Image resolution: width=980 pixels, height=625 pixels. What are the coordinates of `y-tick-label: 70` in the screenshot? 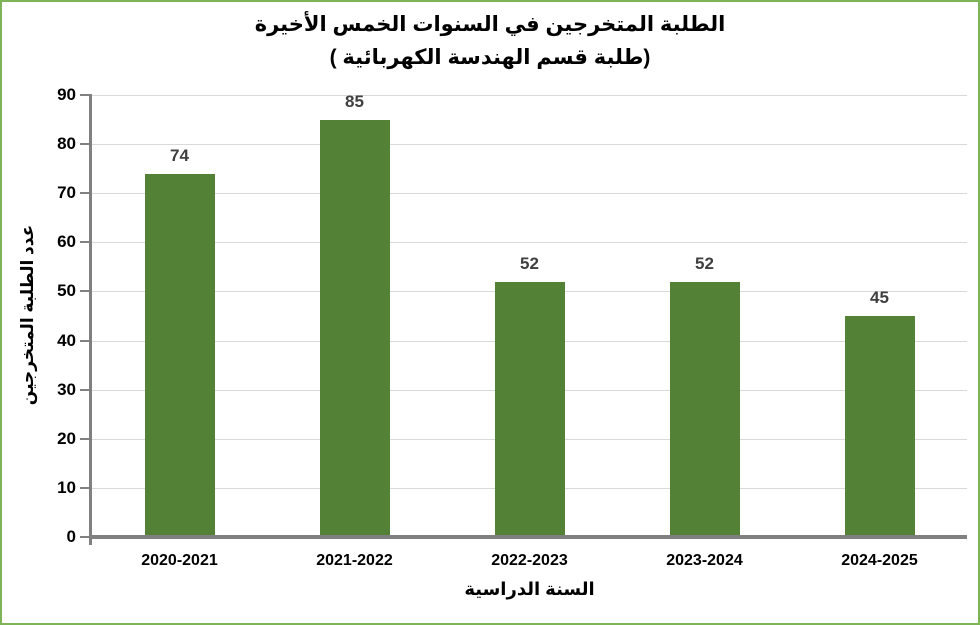 It's located at (66, 193).